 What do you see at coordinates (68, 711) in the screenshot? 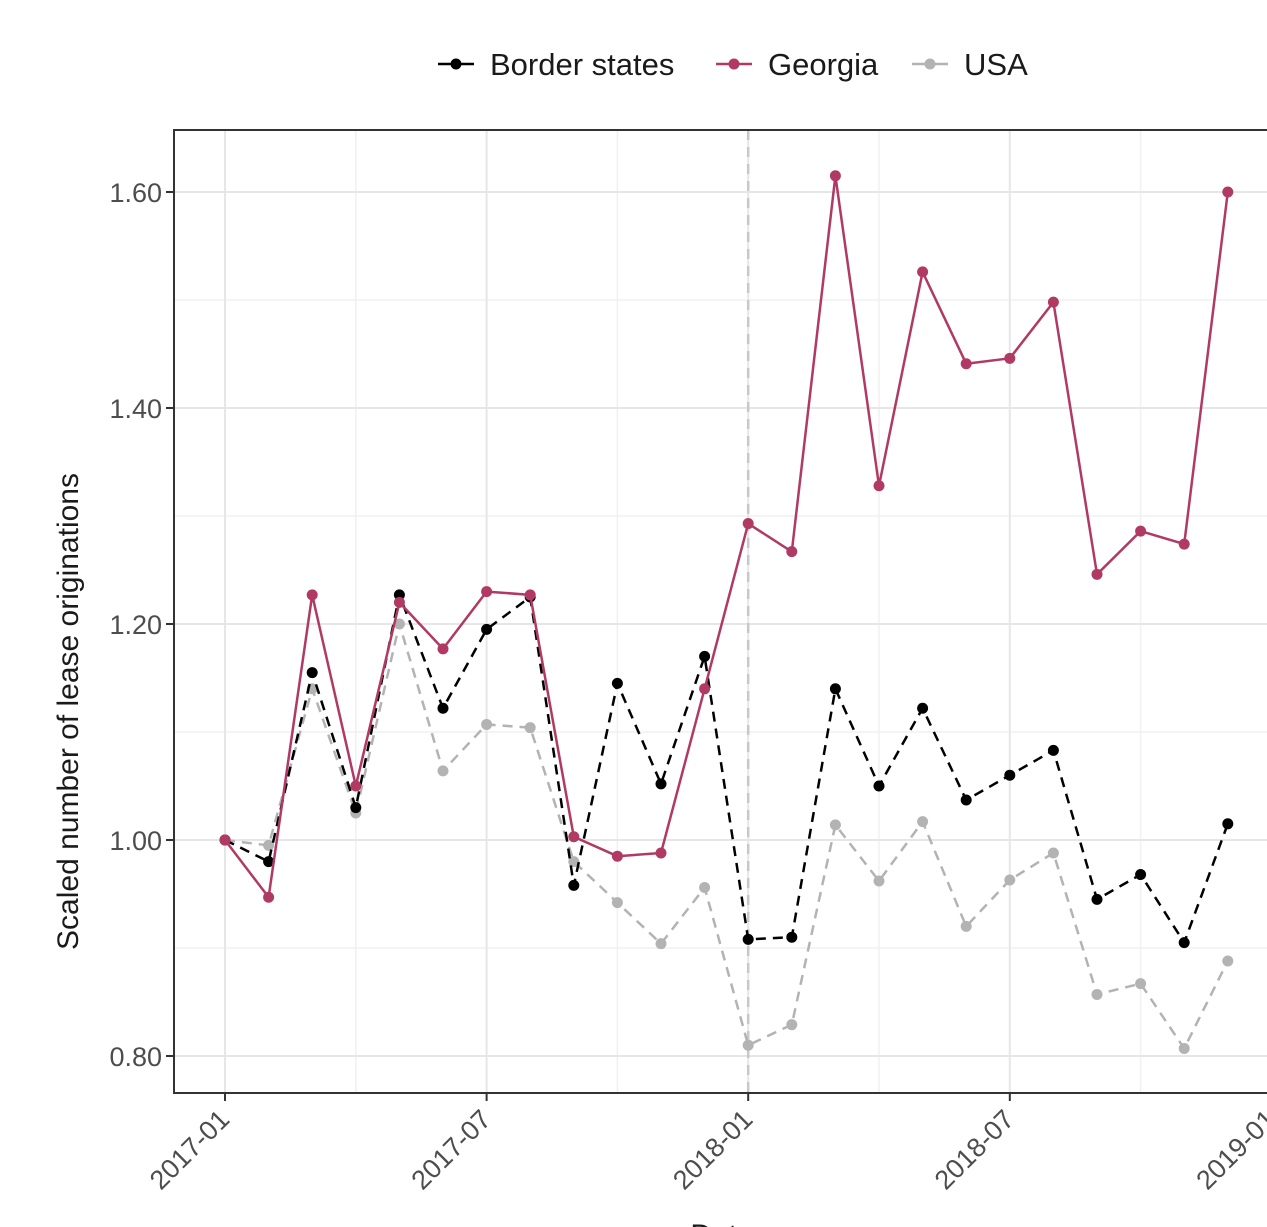
I see `y-axis-title: Scaled number of lease originations` at bounding box center [68, 711].